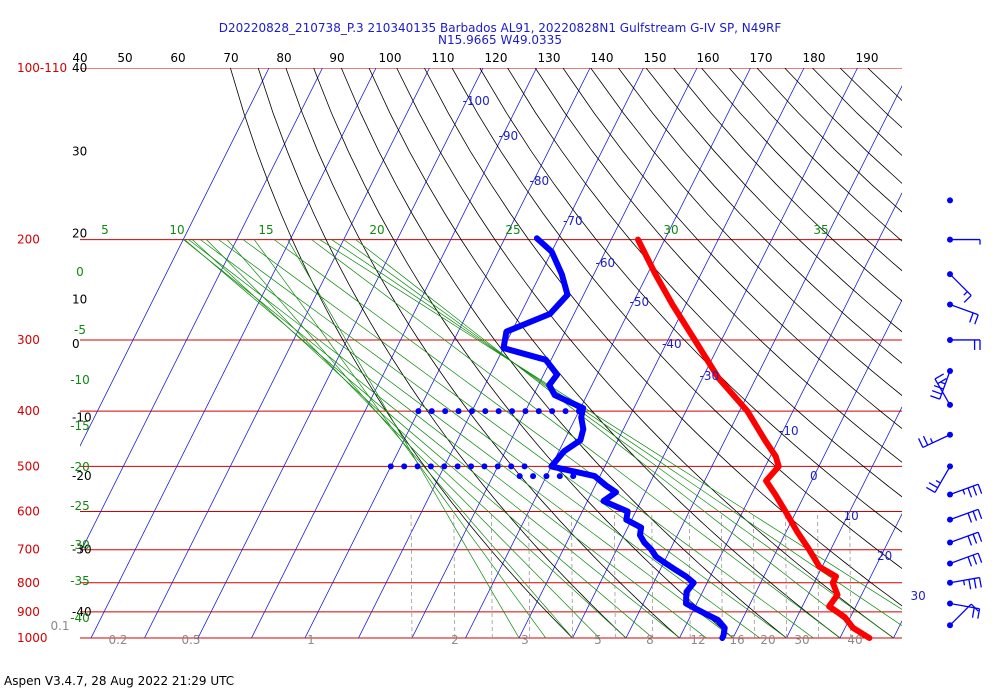 Image resolution: width=1000 pixels, height=700 pixels. I want to click on isotherm-label: 0, so click(814, 476).